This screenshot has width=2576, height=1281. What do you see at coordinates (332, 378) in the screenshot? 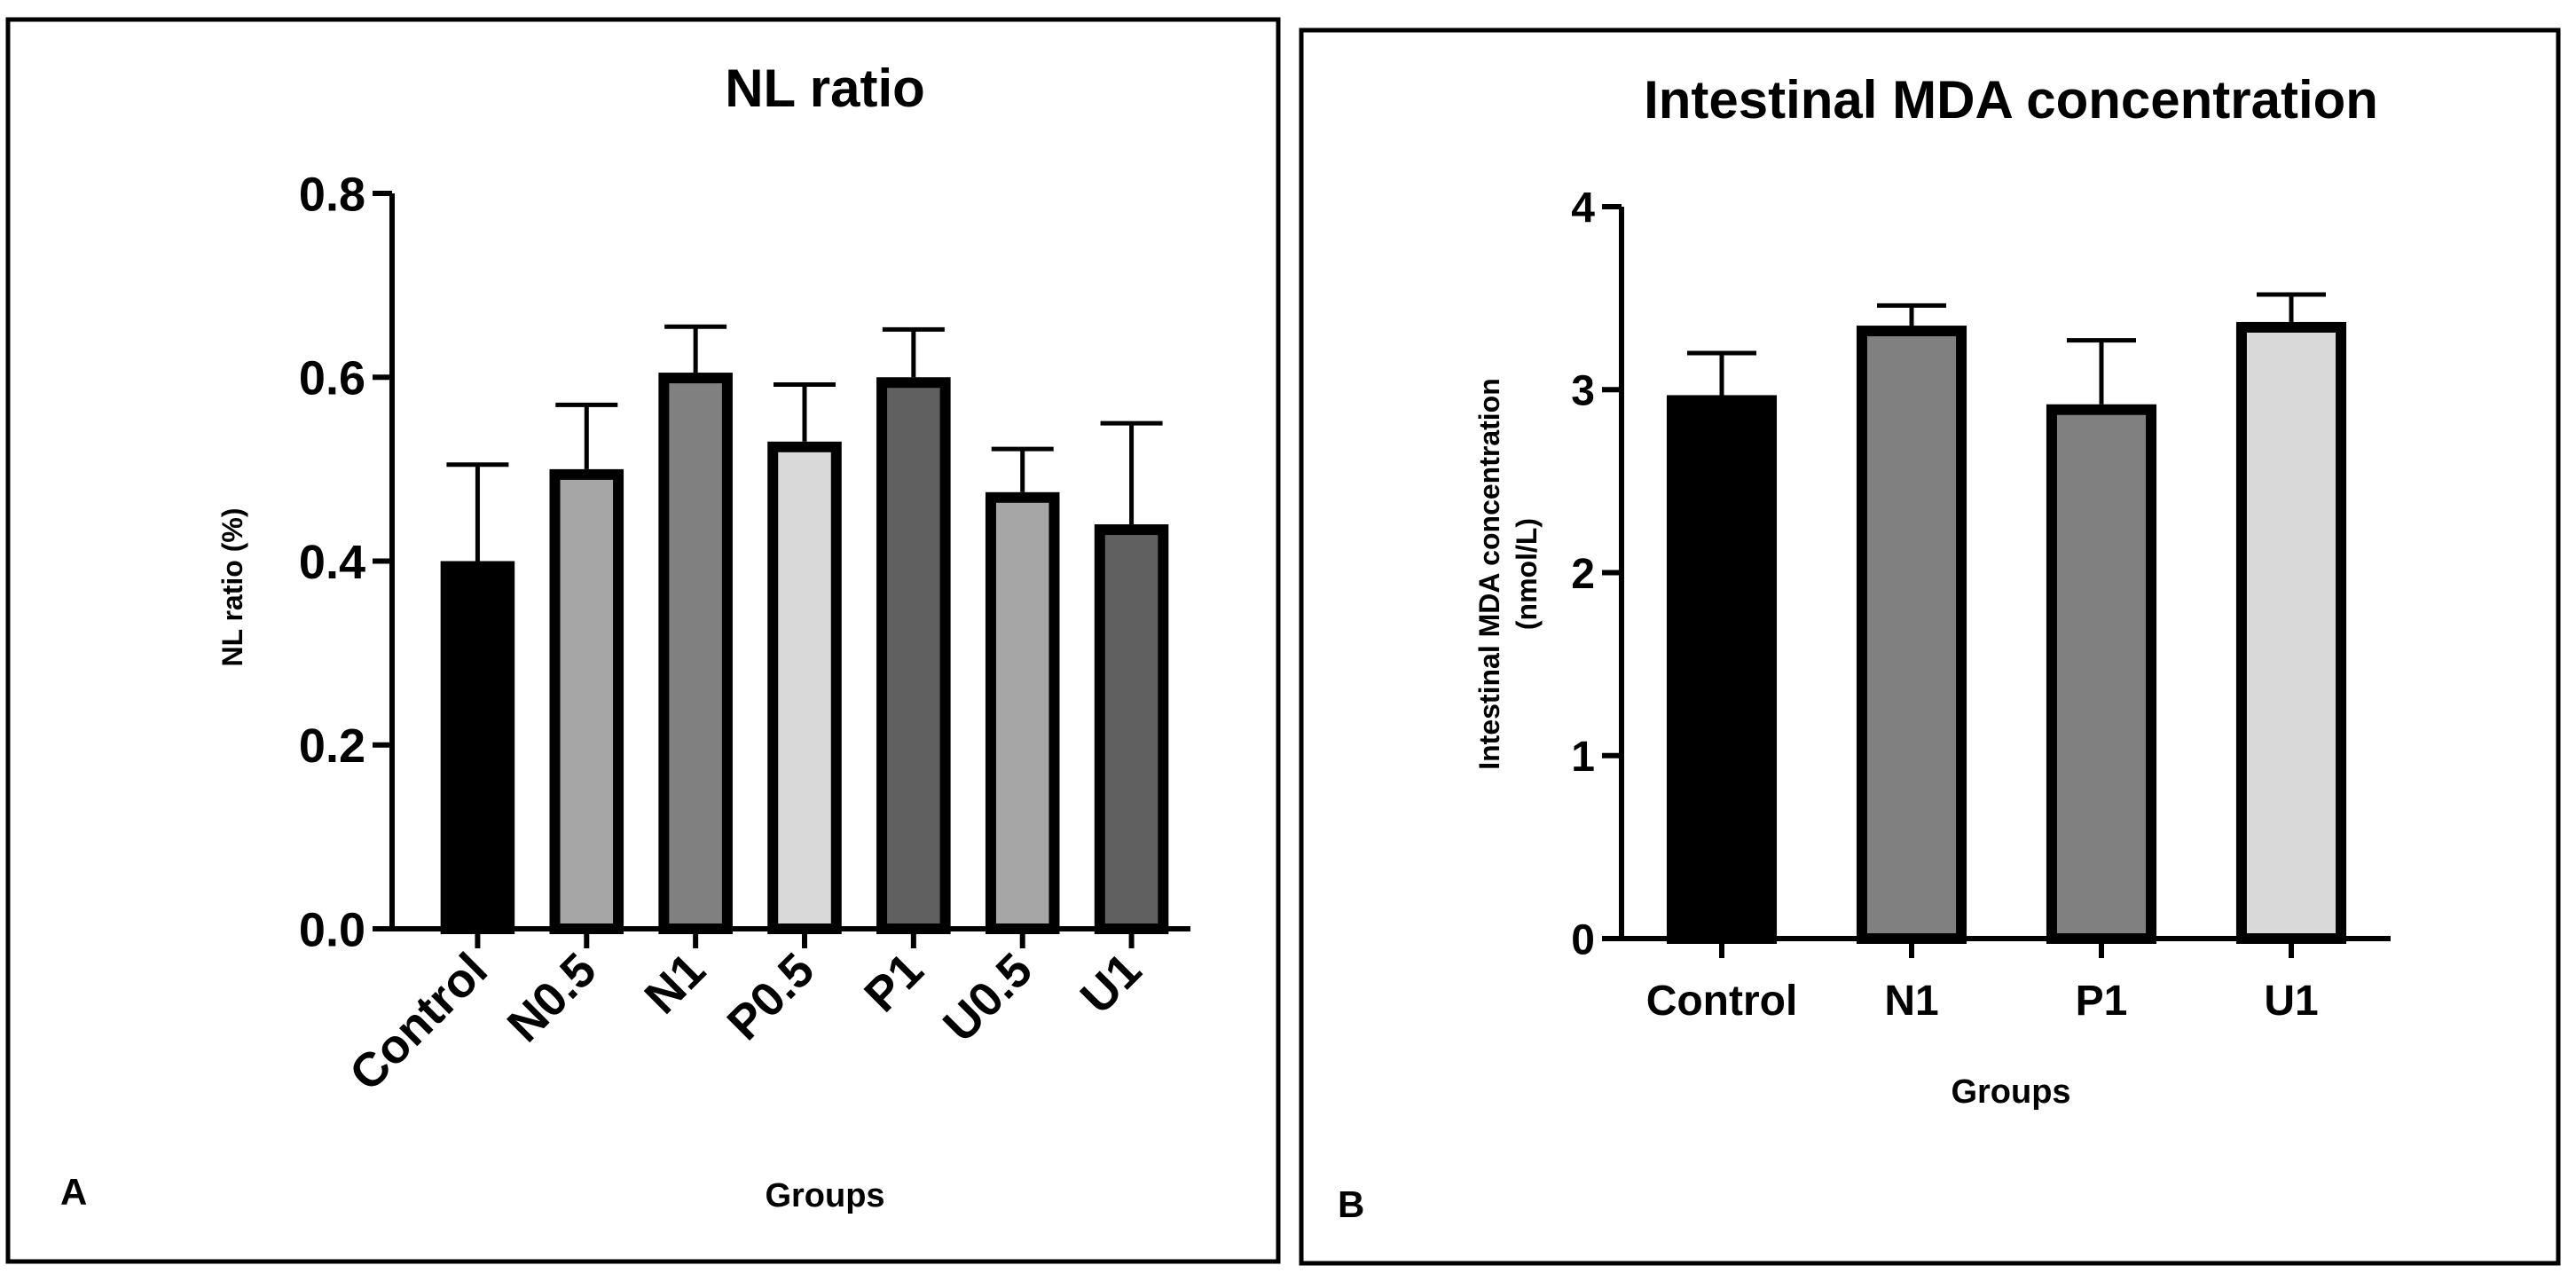
I see `y-tick-label: 0.6` at bounding box center [332, 378].